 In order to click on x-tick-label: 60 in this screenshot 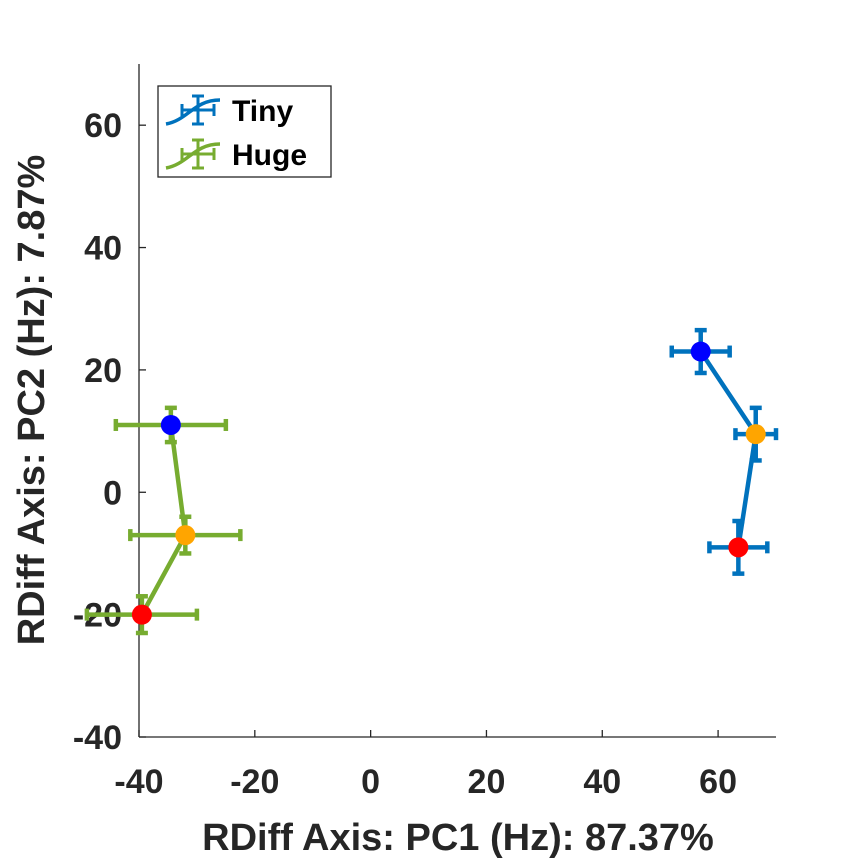, I will do `click(718, 782)`.